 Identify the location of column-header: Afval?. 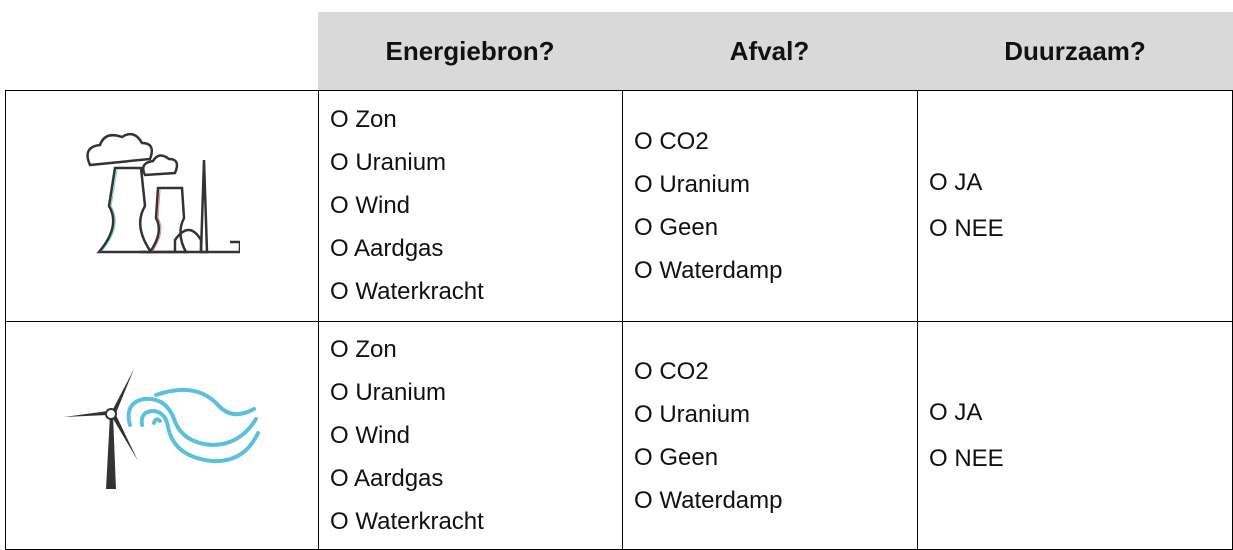
(769, 50).